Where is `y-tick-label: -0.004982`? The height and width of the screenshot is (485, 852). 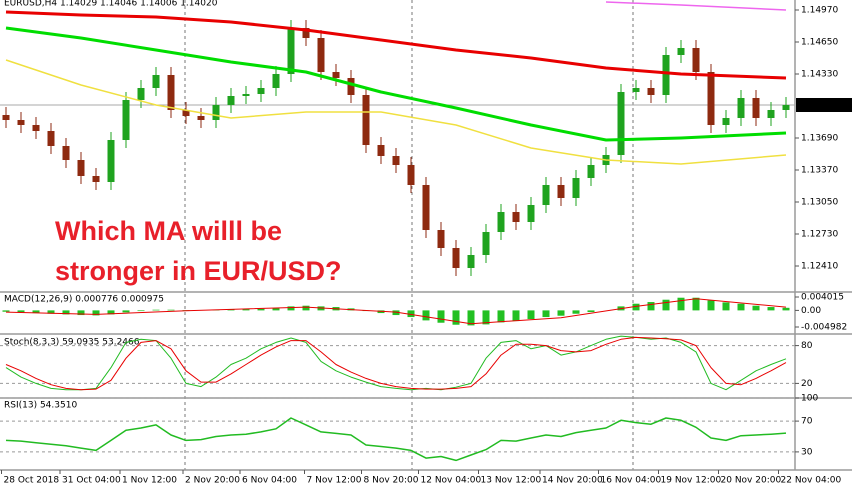
y-tick-label: -0.004982 is located at coordinates (824, 328).